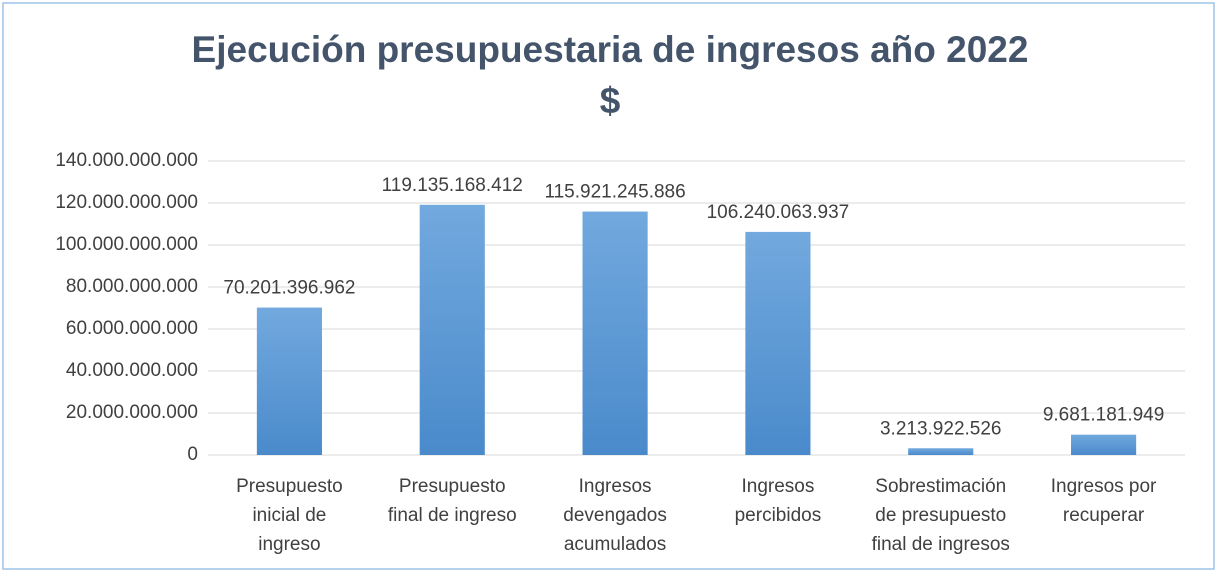 This screenshot has height=572, width=1217. What do you see at coordinates (289, 515) in the screenshot?
I see `x-tick-label: inicial de` at bounding box center [289, 515].